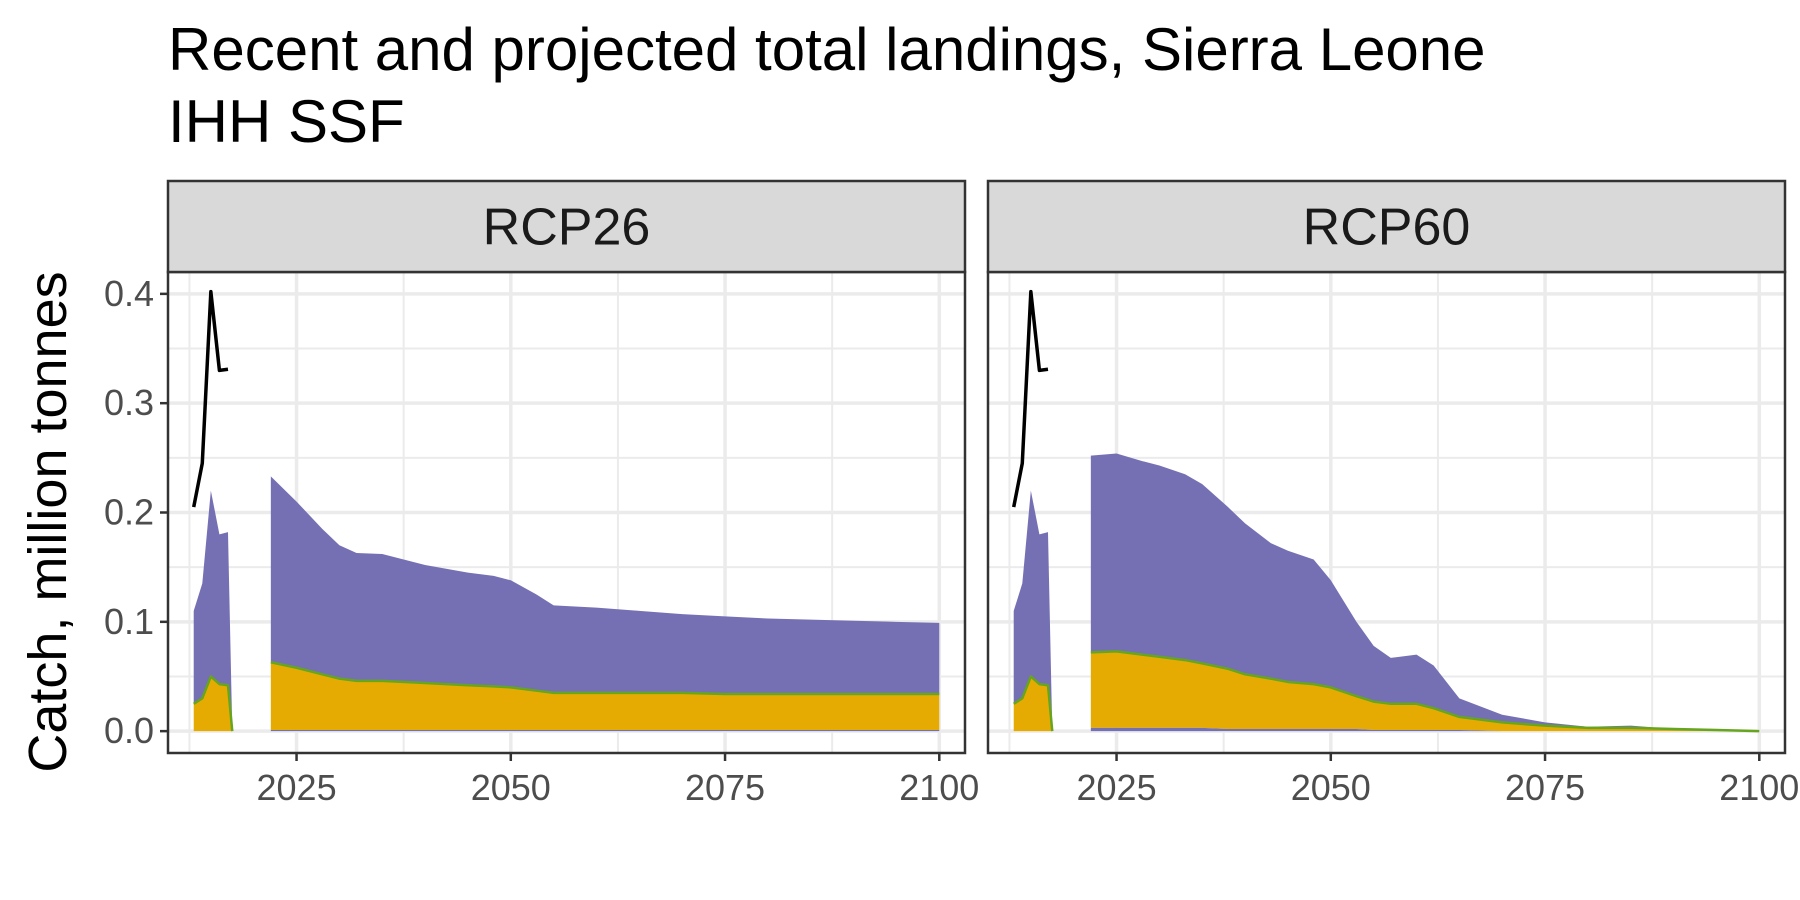 The image size is (1800, 900). I want to click on facet-strip-label: RCP60, so click(1387, 228).